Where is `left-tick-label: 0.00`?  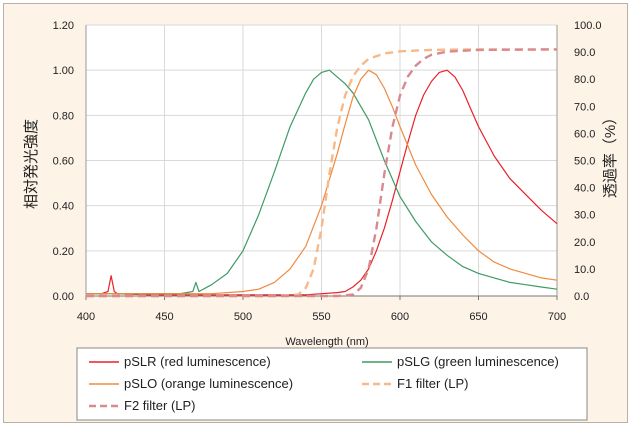
left-tick-label: 0.00 is located at coordinates (63, 297).